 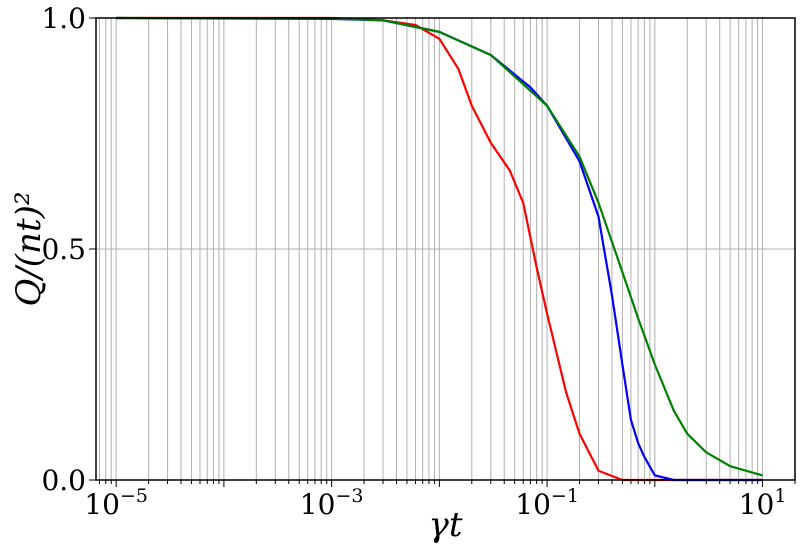 What do you see at coordinates (763, 503) in the screenshot?
I see `x-tick-label: 10¹` at bounding box center [763, 503].